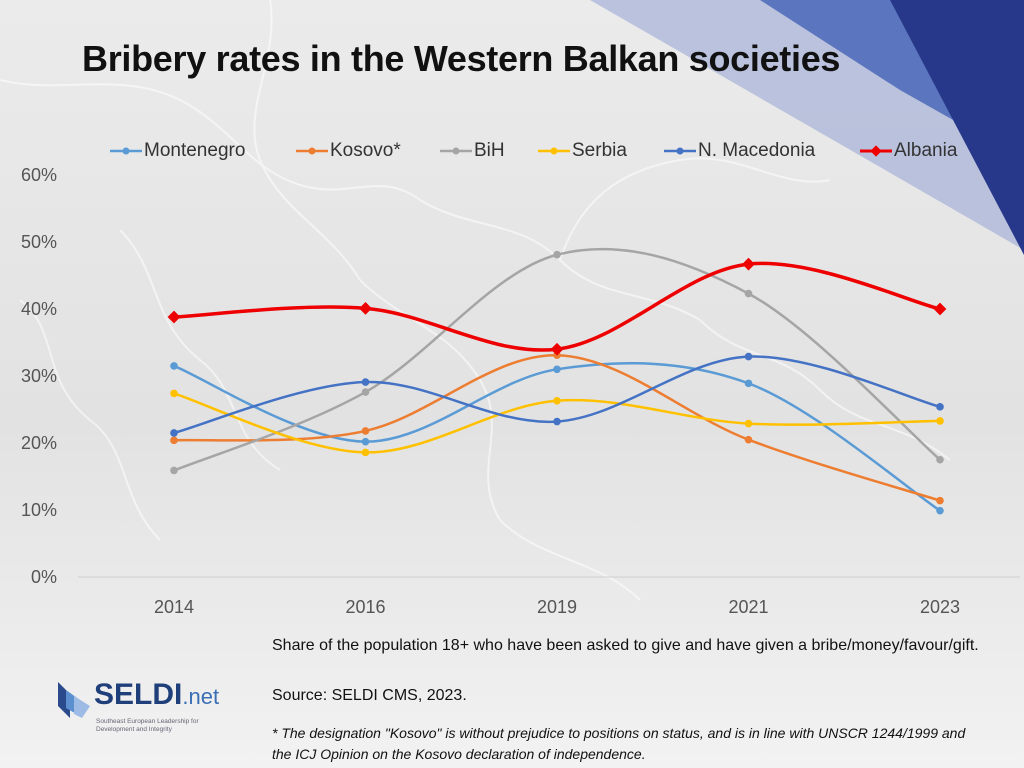 The image size is (1024, 768). I want to click on legend-label-serbia: Serbia, so click(599, 150).